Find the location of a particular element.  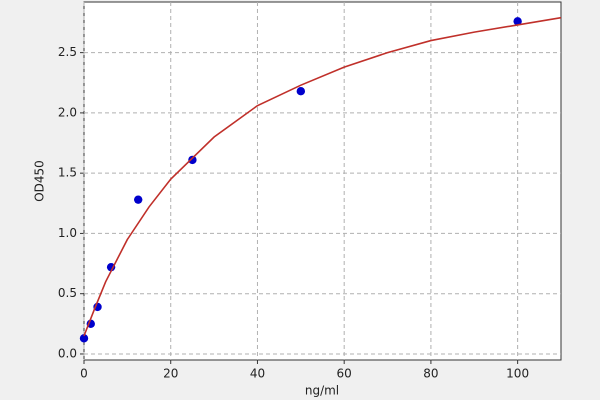

x-axis-label: ng/ml is located at coordinates (322, 391).